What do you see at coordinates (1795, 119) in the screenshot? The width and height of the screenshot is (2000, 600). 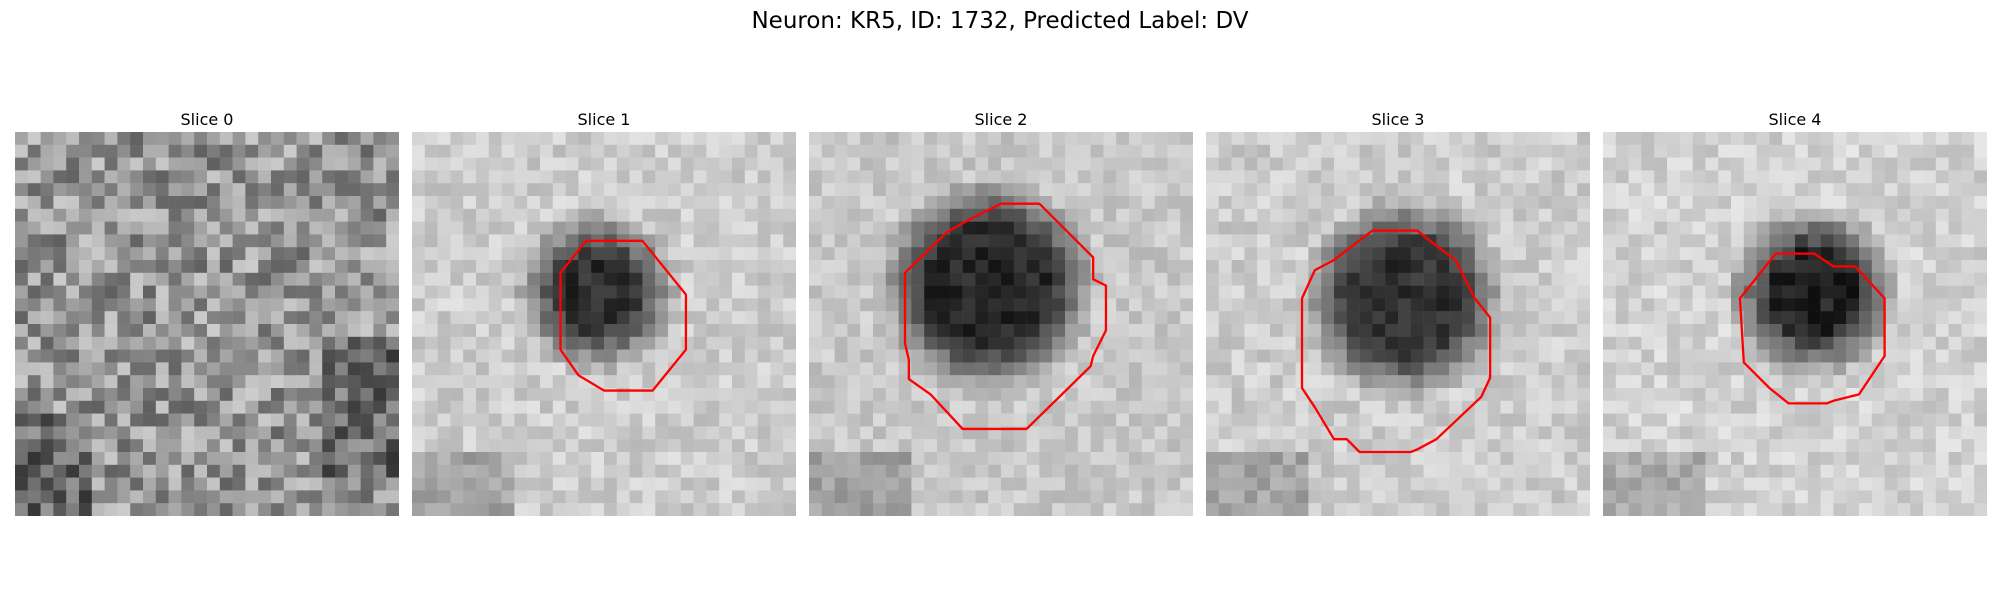 I see `slice-title: Slice 4` at bounding box center [1795, 119].